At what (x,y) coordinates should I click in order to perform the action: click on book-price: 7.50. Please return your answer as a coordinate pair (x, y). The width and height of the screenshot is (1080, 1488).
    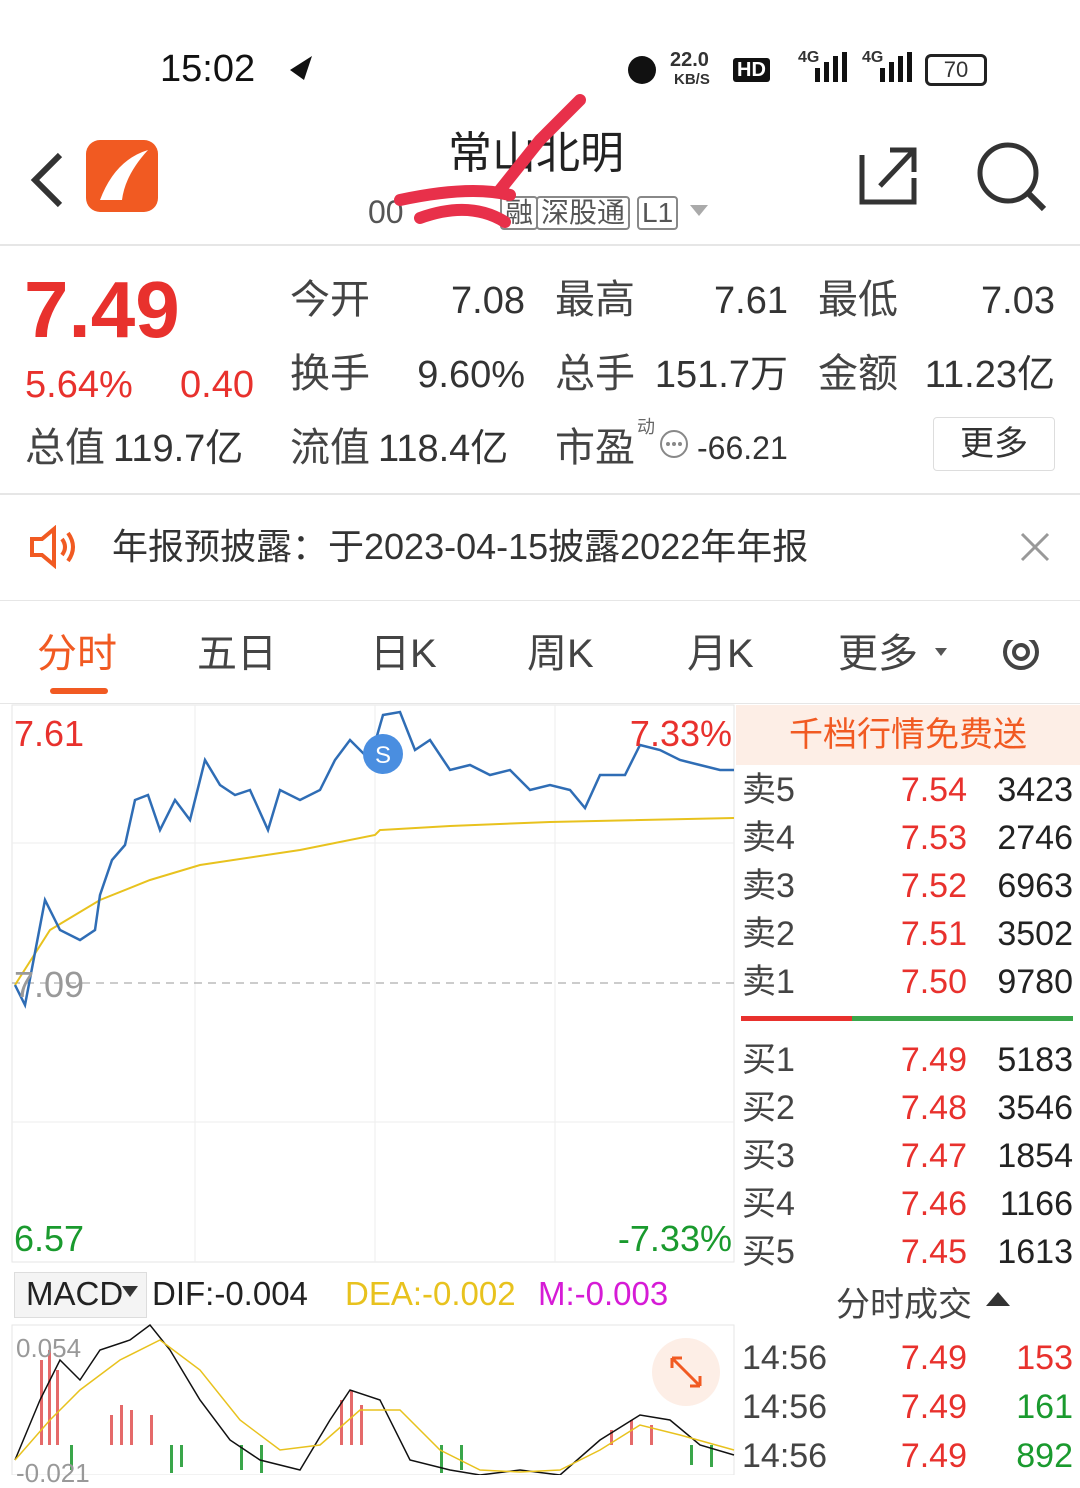
    Looking at the image, I should click on (933, 982).